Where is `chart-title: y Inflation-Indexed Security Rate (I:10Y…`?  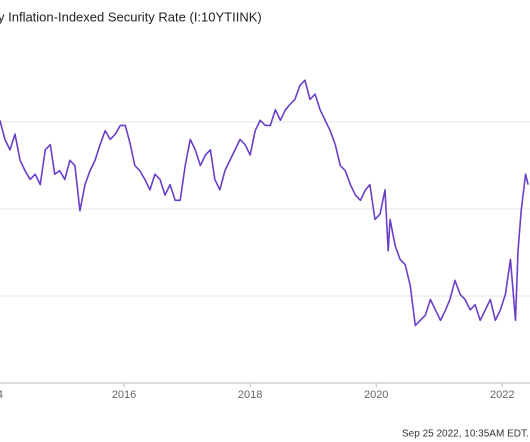 chart-title: y Inflation-Indexed Security Rate (I:10Y… is located at coordinates (131, 16).